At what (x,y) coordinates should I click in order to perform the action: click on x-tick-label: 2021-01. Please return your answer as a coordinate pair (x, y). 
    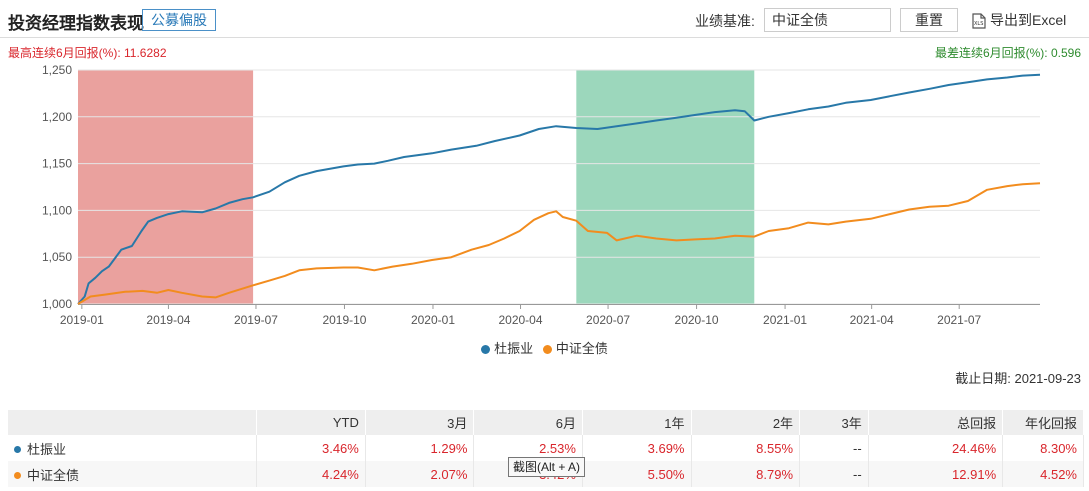
    Looking at the image, I should click on (785, 320).